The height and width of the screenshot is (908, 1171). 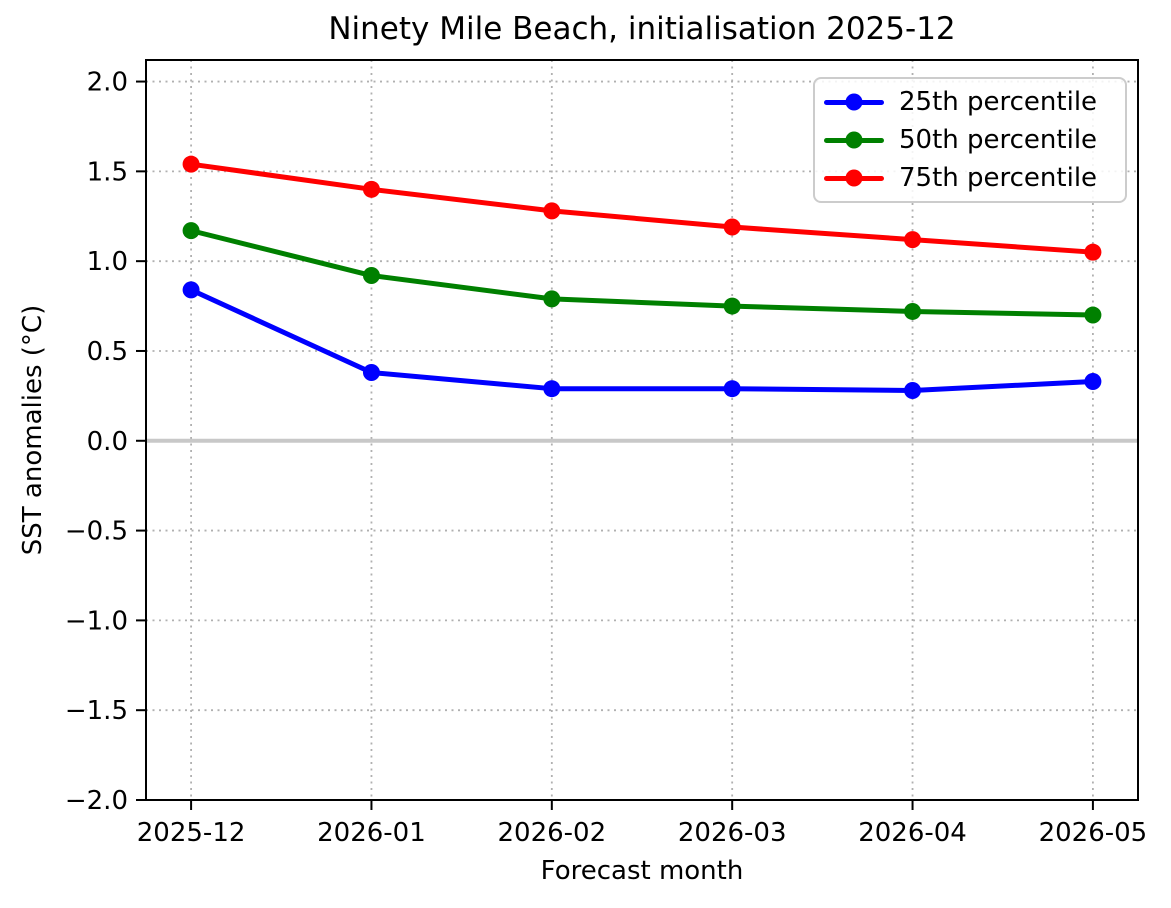 What do you see at coordinates (33, 430) in the screenshot?
I see `y-axis-label: SST anomalies (°C)` at bounding box center [33, 430].